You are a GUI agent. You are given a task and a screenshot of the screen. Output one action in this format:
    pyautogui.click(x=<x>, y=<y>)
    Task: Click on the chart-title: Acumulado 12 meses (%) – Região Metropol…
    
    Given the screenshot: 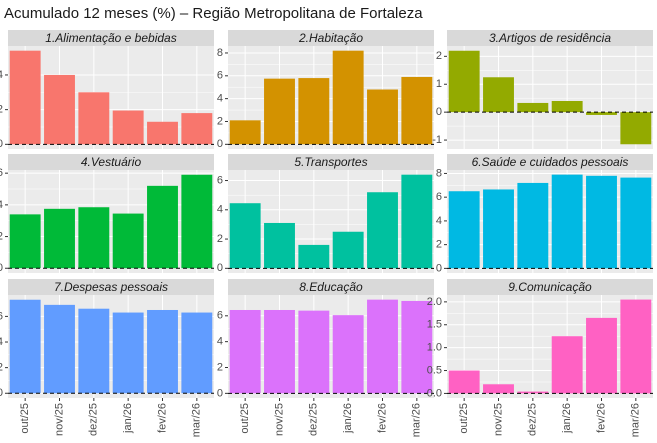 What is the action you would take?
    pyautogui.click(x=213, y=13)
    